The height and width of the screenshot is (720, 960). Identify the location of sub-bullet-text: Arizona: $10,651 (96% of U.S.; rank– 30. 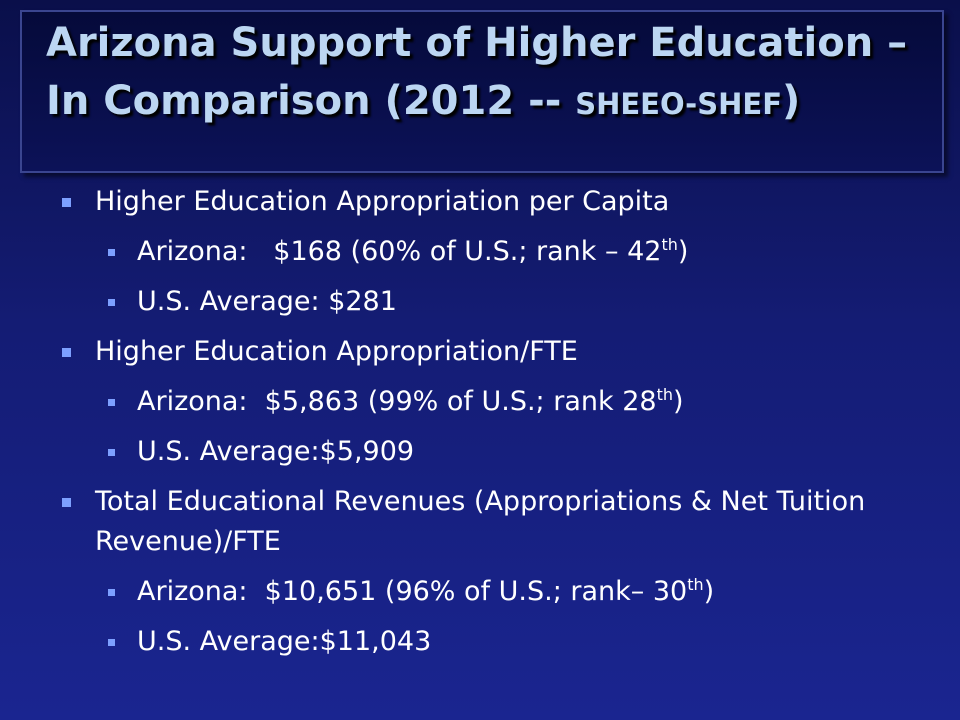
(412, 591).